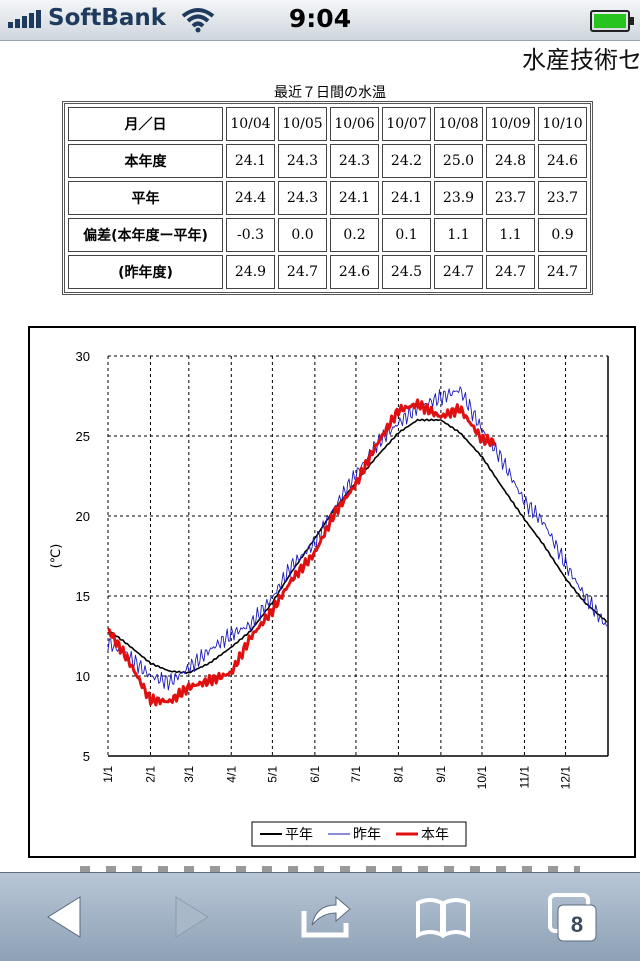  I want to click on x-tick-label: 5/1, so click(272, 774).